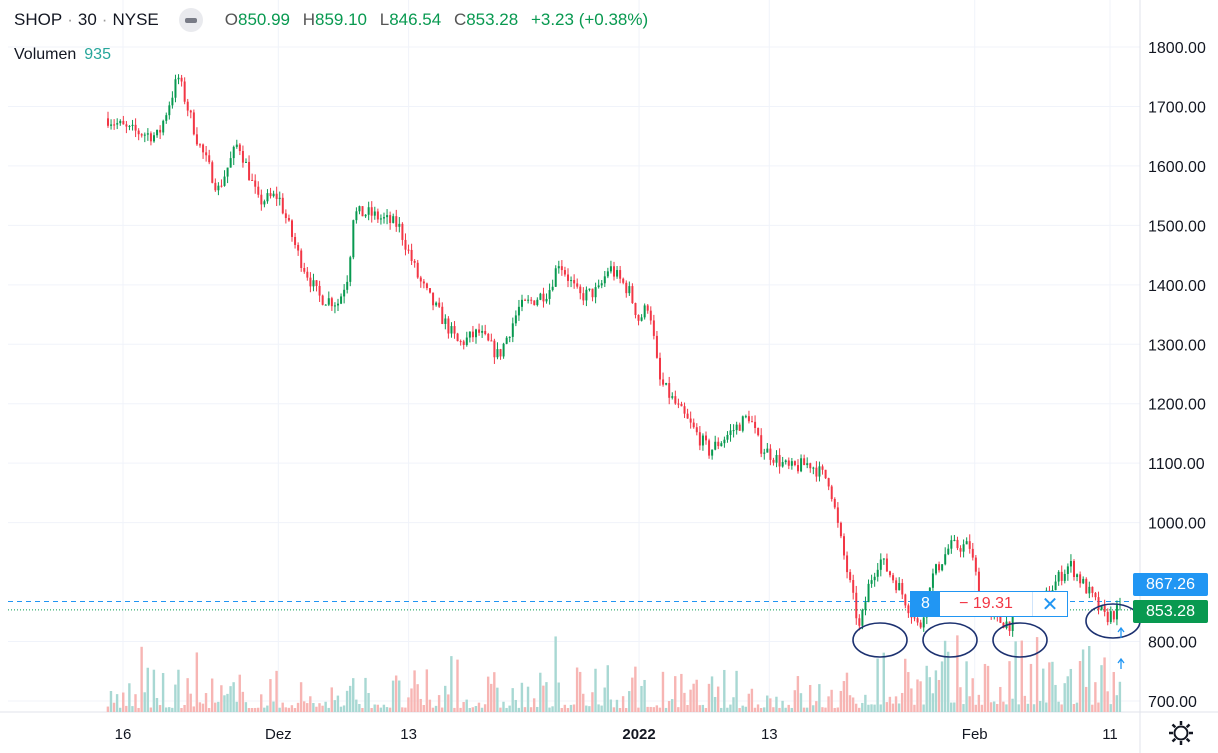  Describe the element at coordinates (38, 19) in the screenshot. I see `symbol: SHOP` at that location.